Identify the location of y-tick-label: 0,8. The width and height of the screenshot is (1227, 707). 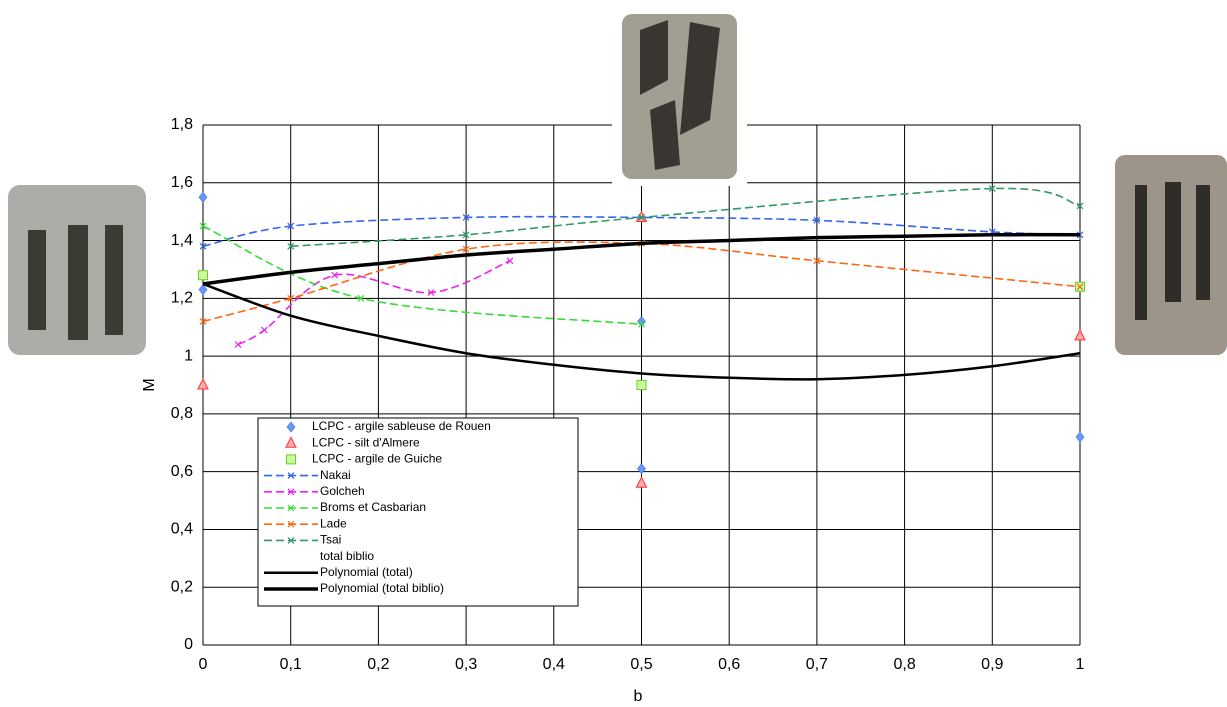
(182, 413).